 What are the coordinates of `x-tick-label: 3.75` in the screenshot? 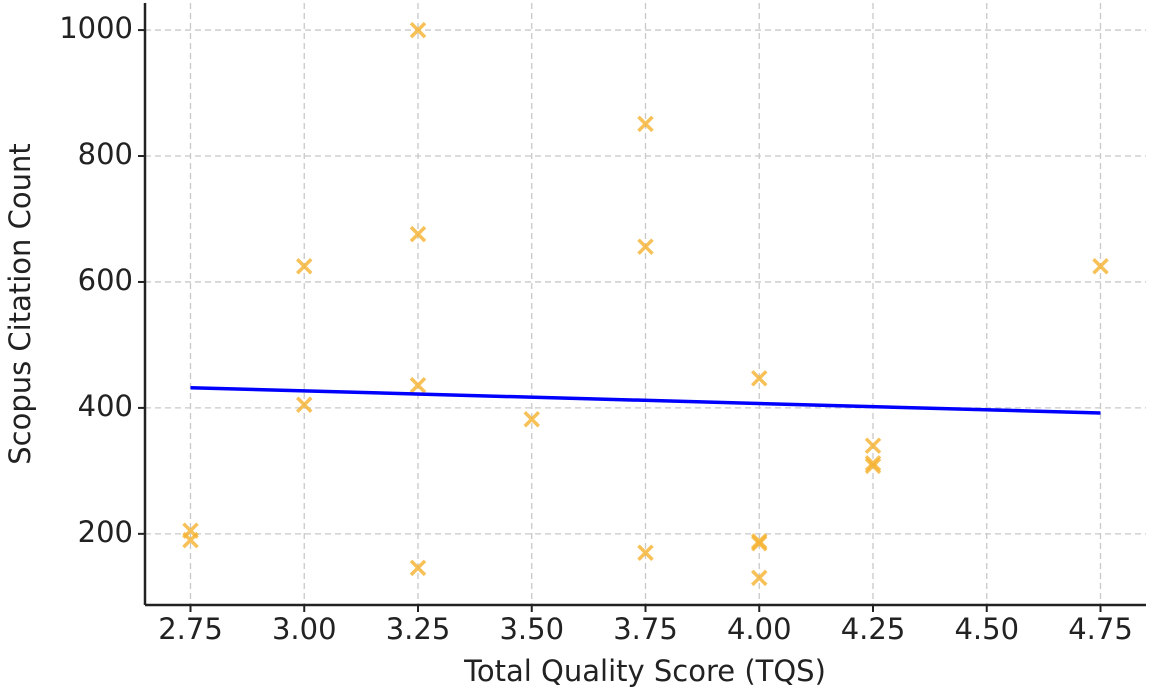 It's located at (645, 629).